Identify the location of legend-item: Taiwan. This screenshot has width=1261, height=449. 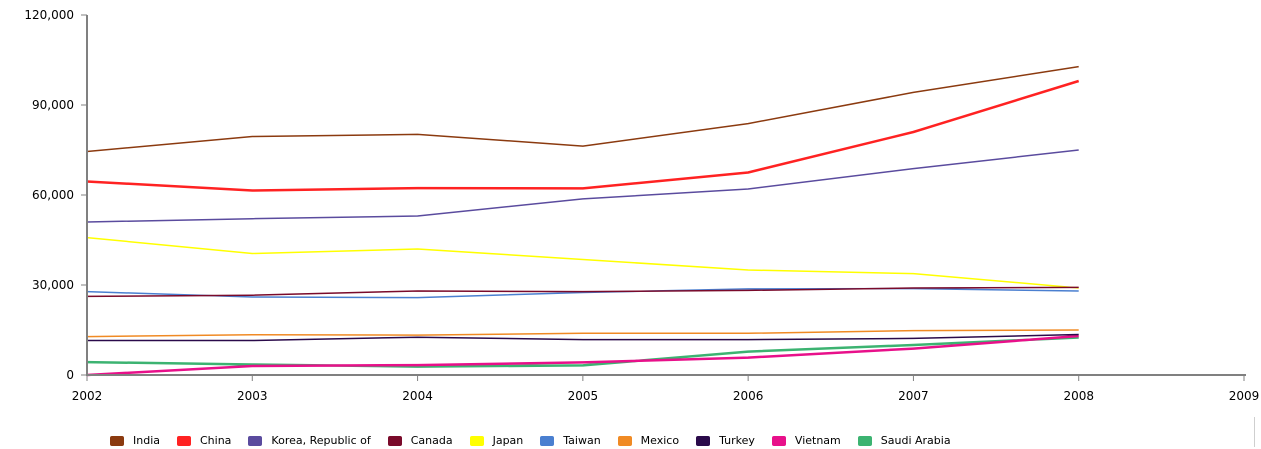
(570, 440).